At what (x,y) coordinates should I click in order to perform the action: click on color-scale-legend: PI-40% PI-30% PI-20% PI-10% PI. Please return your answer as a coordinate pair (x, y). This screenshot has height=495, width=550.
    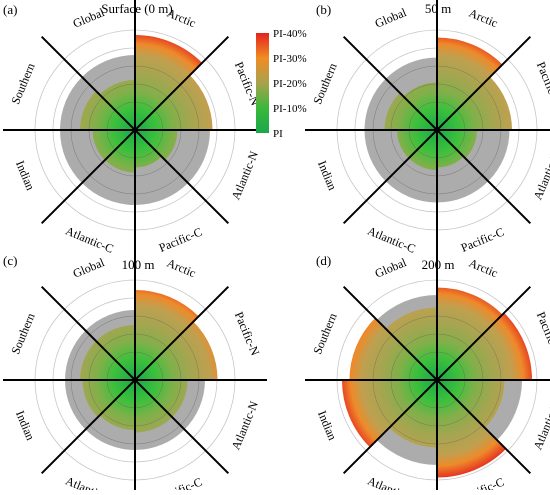
    Looking at the image, I should click on (281, 84).